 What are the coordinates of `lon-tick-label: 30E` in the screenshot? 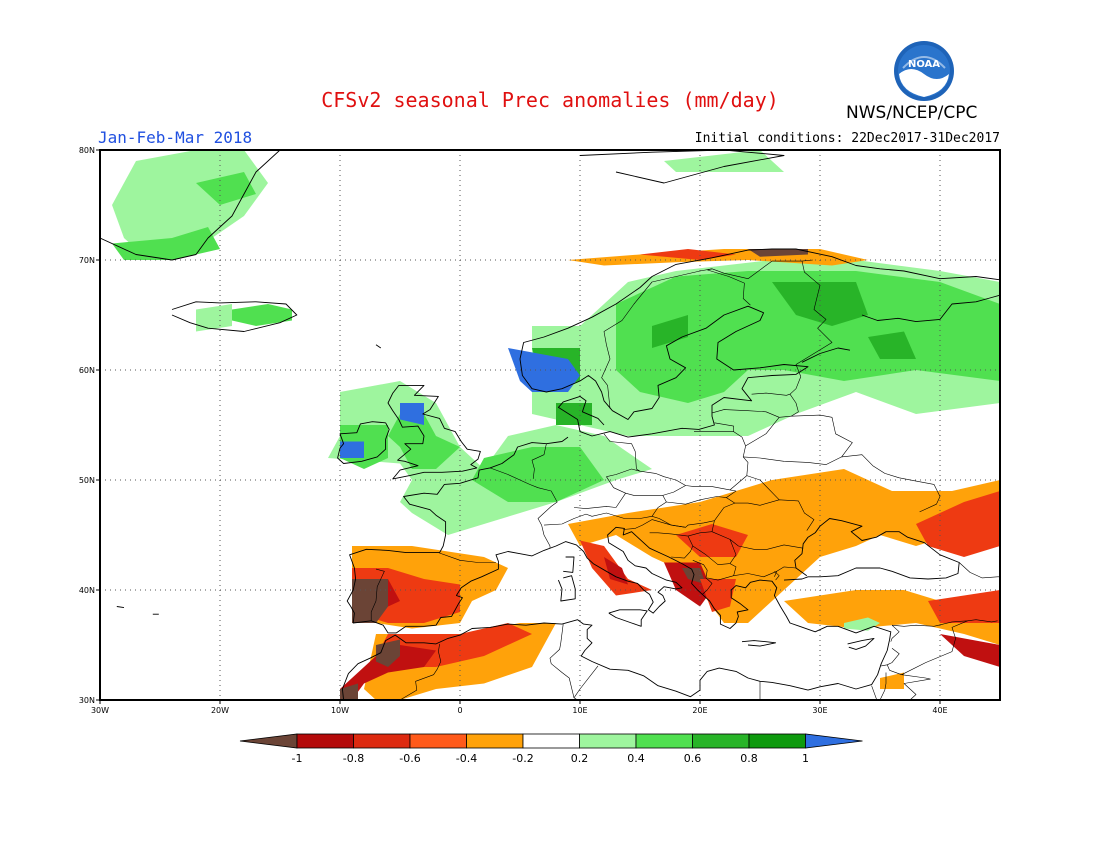 It's located at (819, 710).